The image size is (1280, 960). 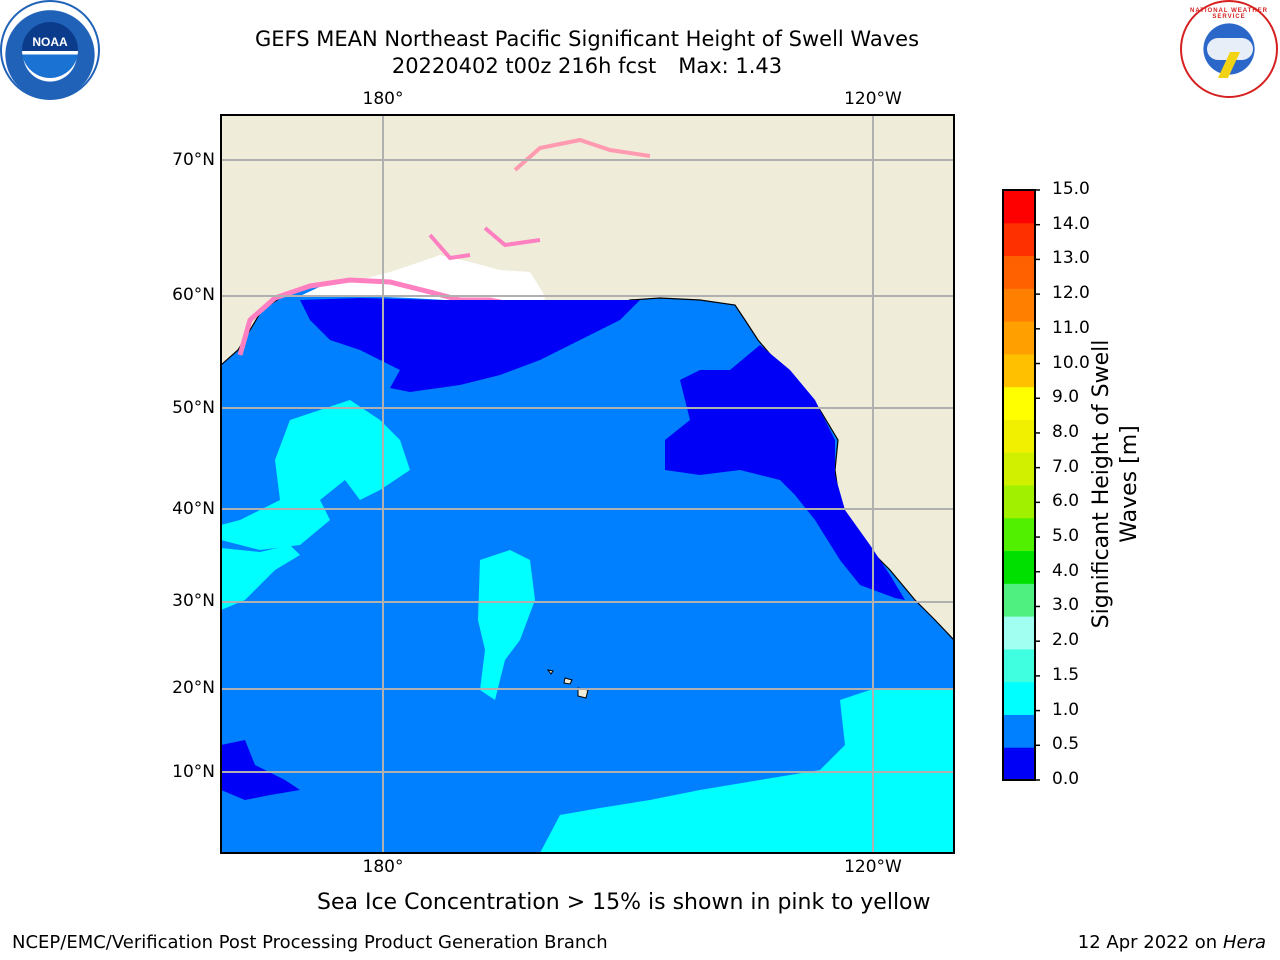 I want to click on colorbar-tick-label: 9.0, so click(x=1066, y=397).